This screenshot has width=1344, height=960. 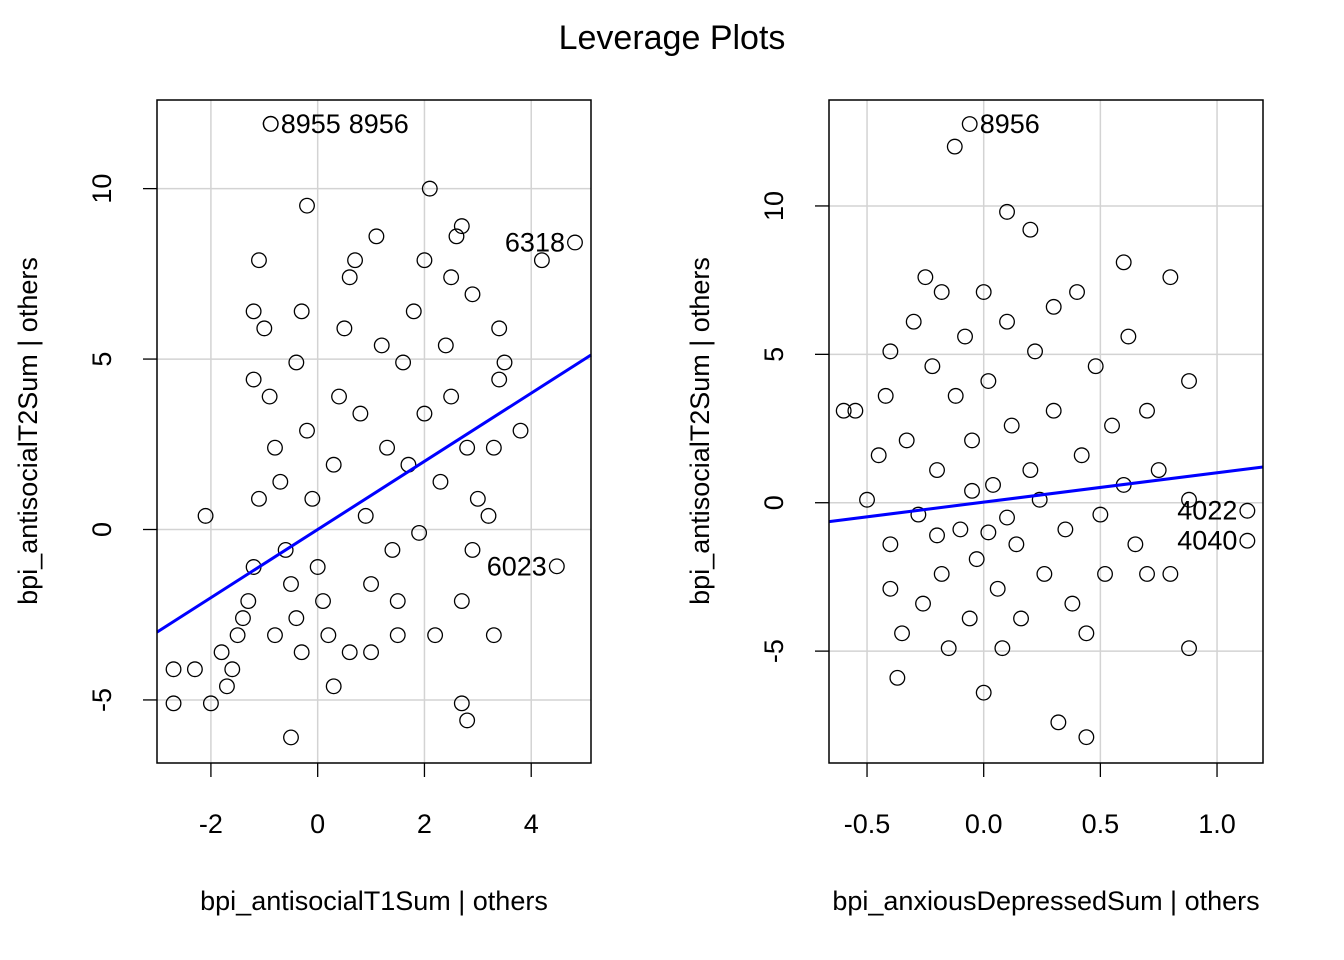 I want to click on point-label: 8956, so click(x=1010, y=124).